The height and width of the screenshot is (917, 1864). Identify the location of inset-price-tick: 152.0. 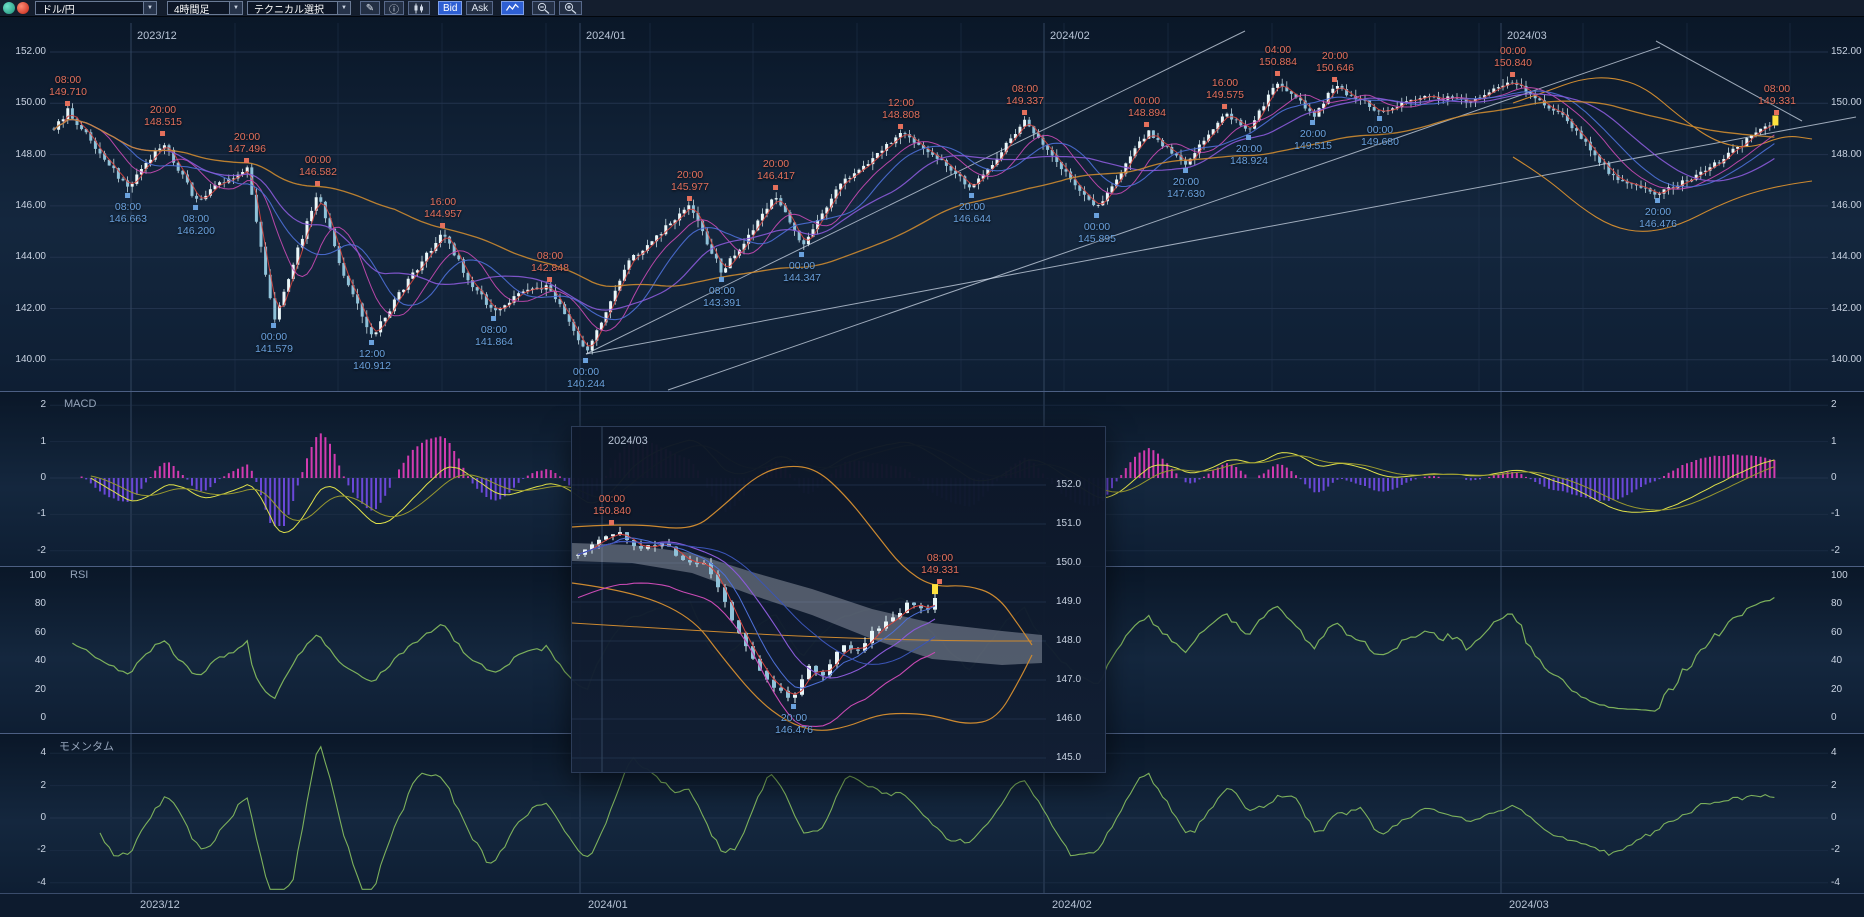
(1069, 484).